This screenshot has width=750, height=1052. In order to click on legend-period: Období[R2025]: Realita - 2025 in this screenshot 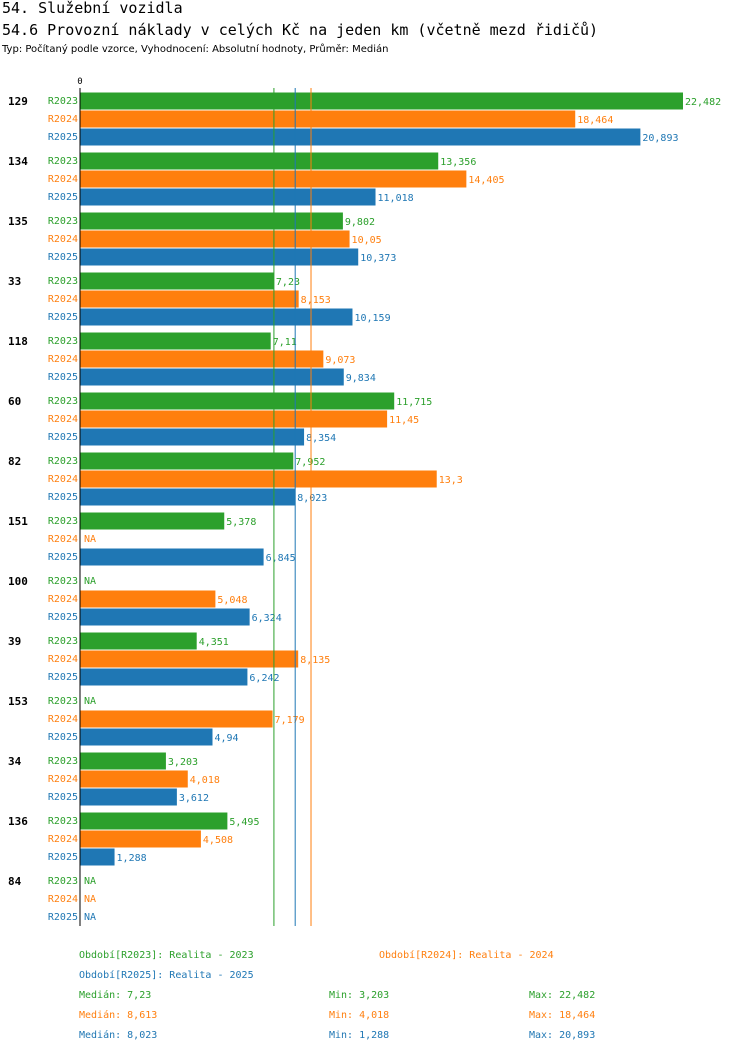, I will do `click(166, 975)`.